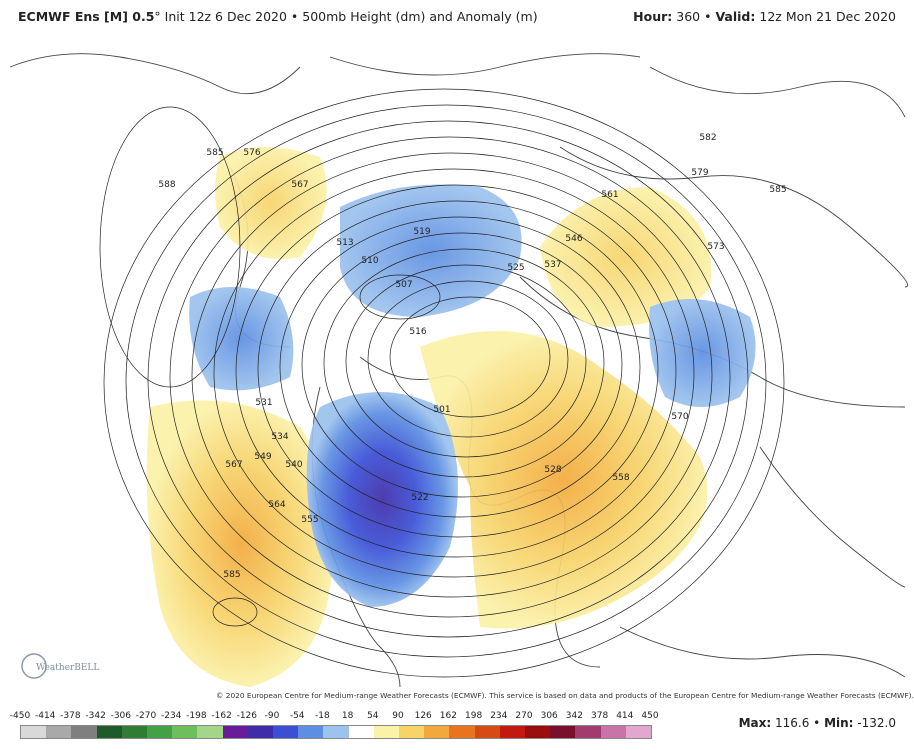  What do you see at coordinates (839, 723) in the screenshot?
I see `min-label: Min:` at bounding box center [839, 723].